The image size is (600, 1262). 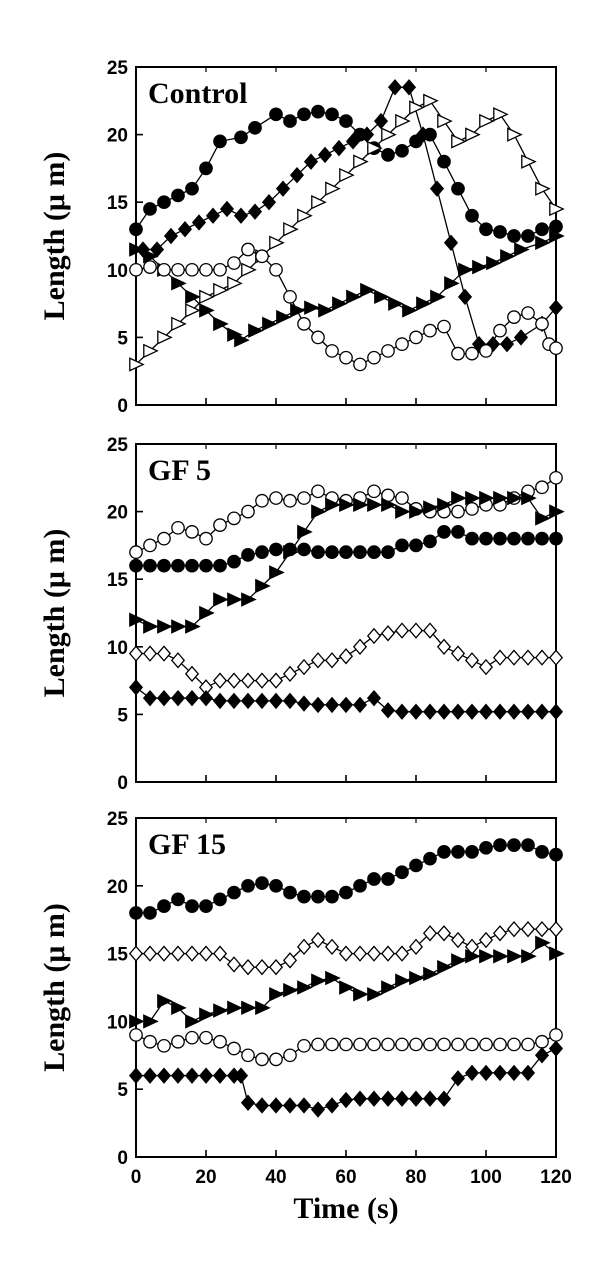 What do you see at coordinates (415, 1177) in the screenshot?
I see `x-tick-label: 80` at bounding box center [415, 1177].